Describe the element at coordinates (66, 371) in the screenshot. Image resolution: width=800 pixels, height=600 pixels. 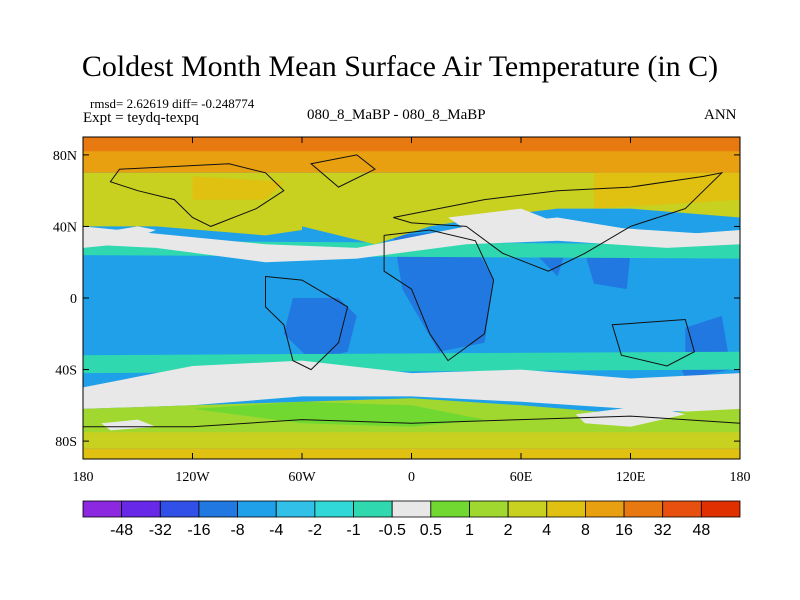
I see `y-tick-label-3: 40S` at that location.